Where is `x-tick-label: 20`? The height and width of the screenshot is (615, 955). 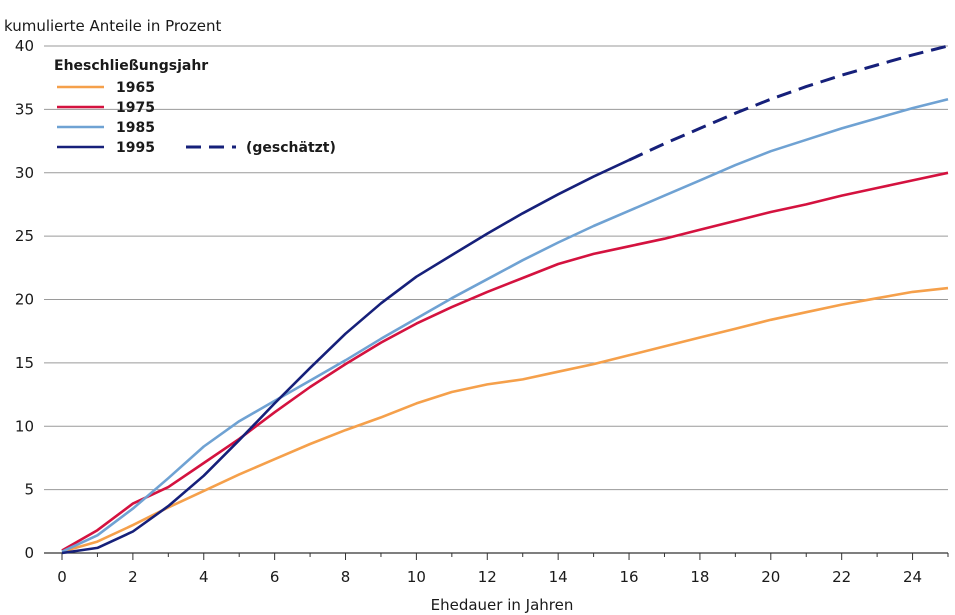
x-tick-label: 20 is located at coordinates (770, 577).